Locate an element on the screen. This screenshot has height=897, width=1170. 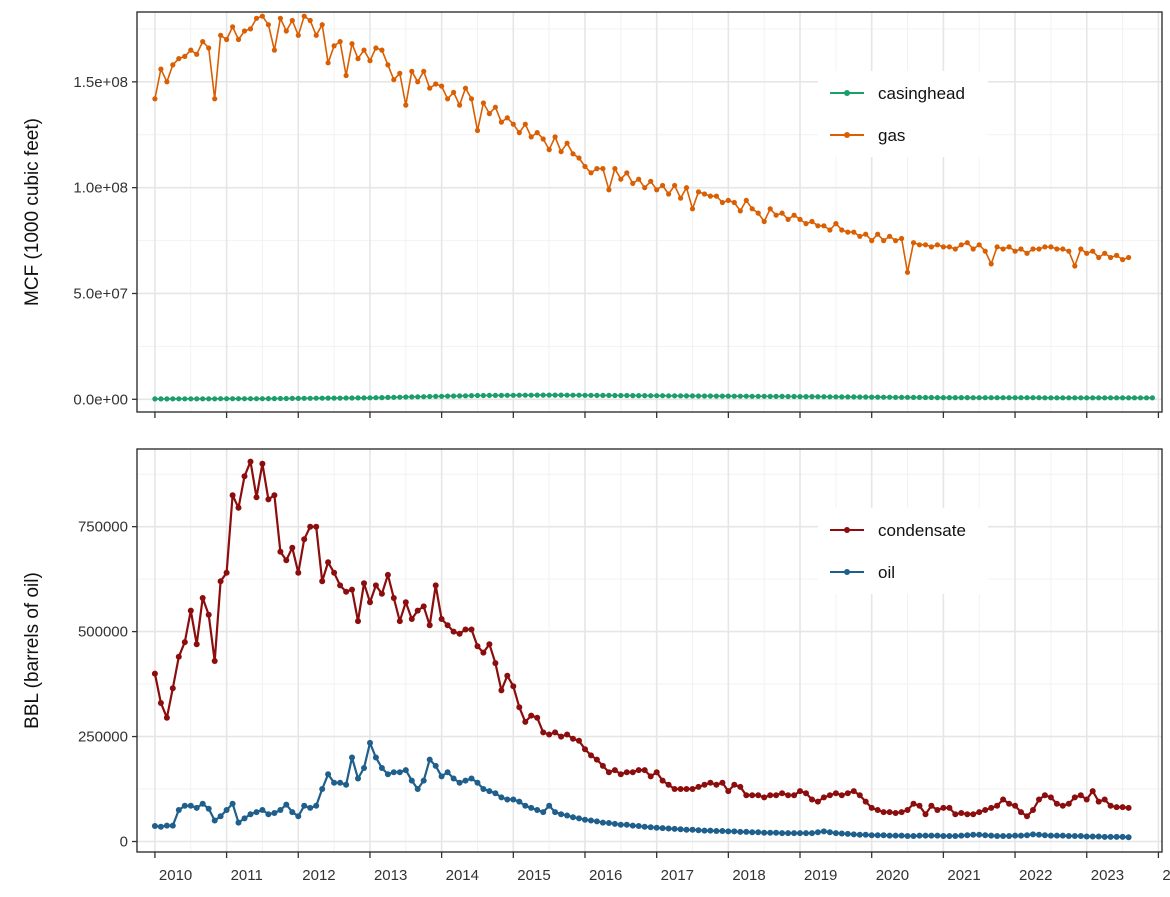
x-tick-label: 2012 is located at coordinates (318, 875).